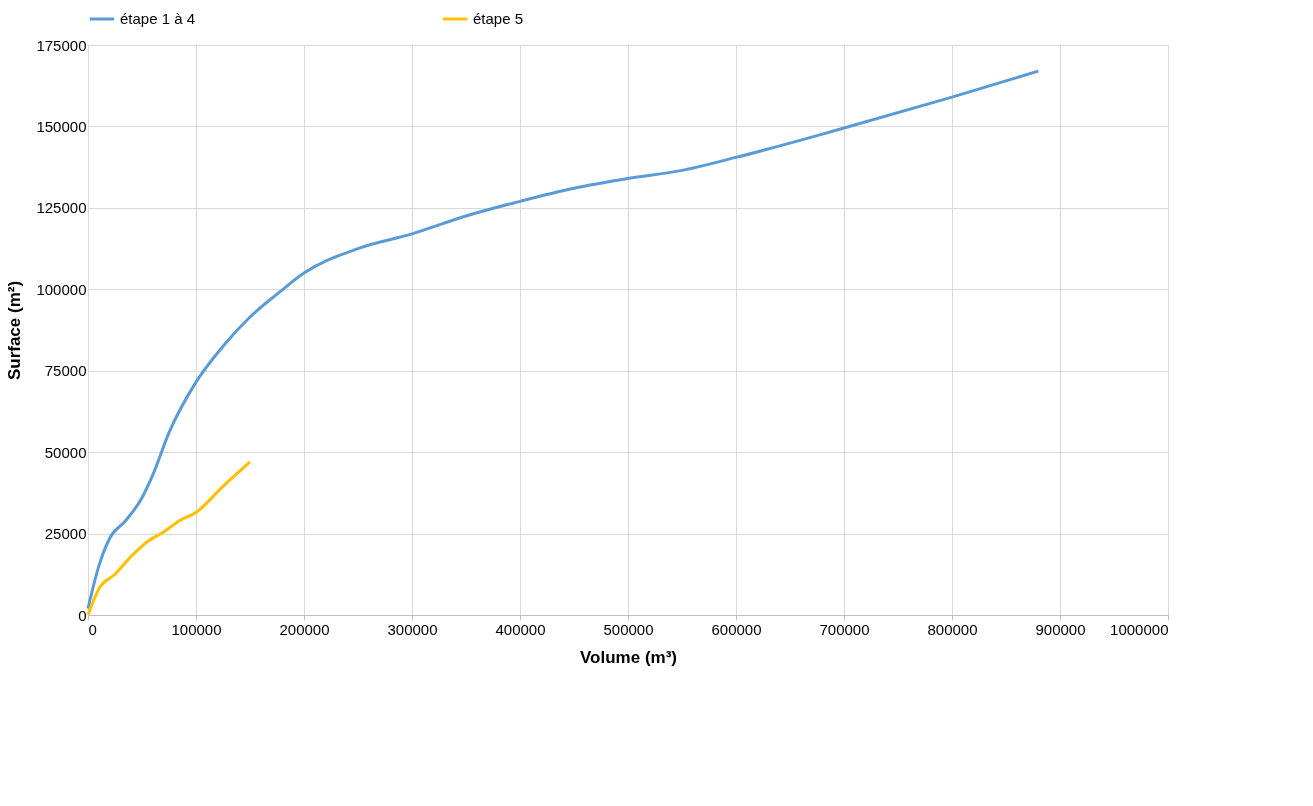  What do you see at coordinates (304, 629) in the screenshot?
I see `x-tick-label: 200000` at bounding box center [304, 629].